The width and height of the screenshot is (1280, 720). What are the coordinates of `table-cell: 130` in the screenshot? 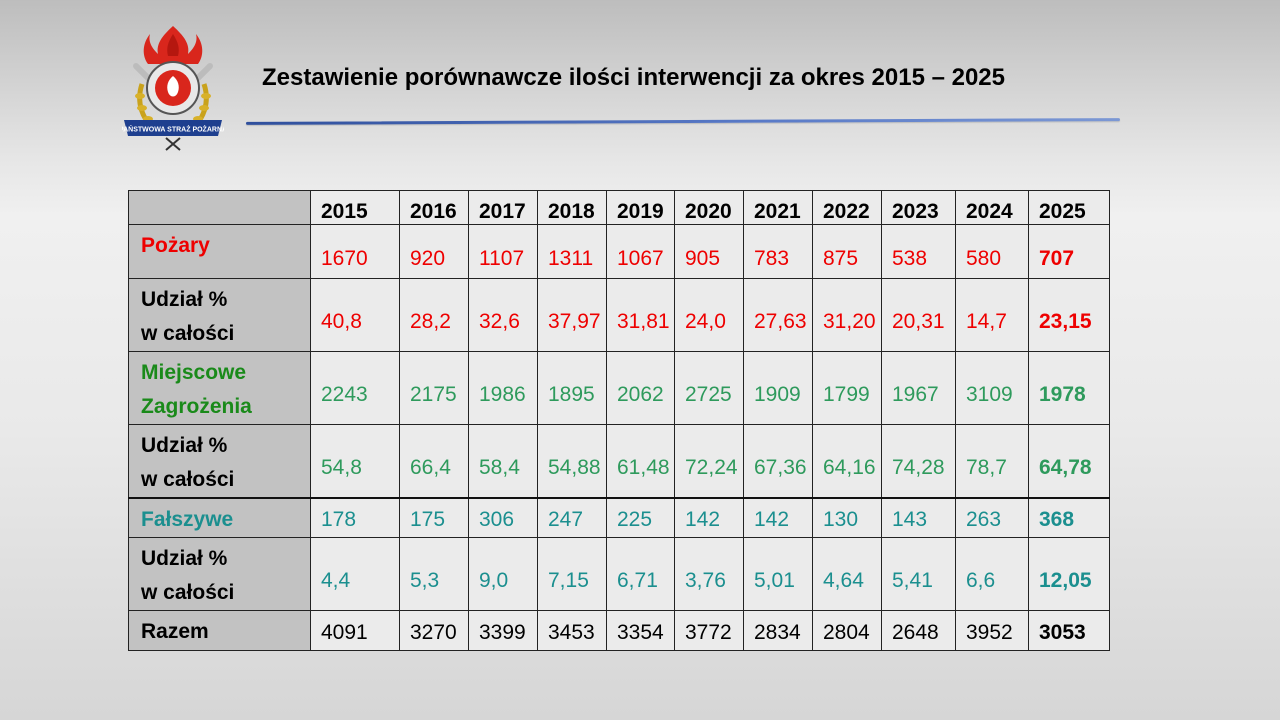 It's located at (847, 517).